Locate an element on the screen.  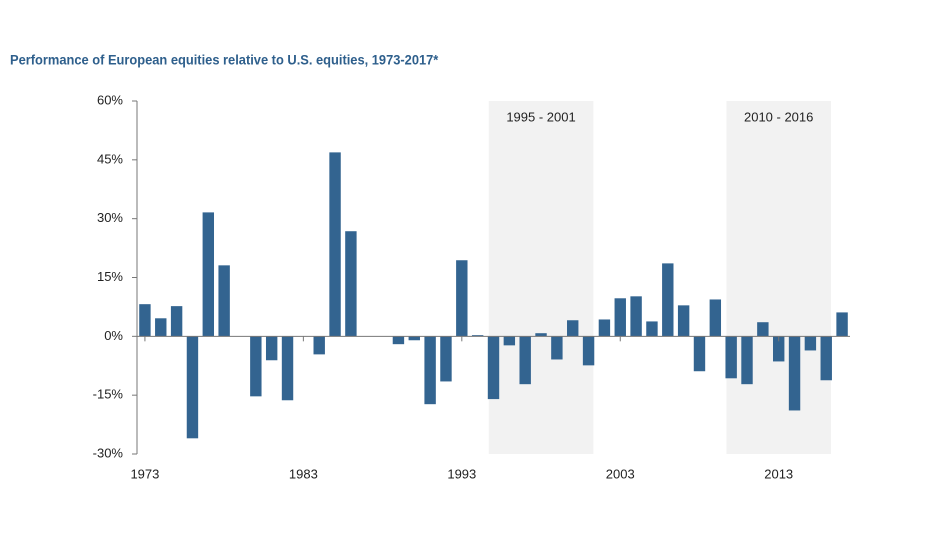
x-tick-label: 2013 is located at coordinates (778, 473).